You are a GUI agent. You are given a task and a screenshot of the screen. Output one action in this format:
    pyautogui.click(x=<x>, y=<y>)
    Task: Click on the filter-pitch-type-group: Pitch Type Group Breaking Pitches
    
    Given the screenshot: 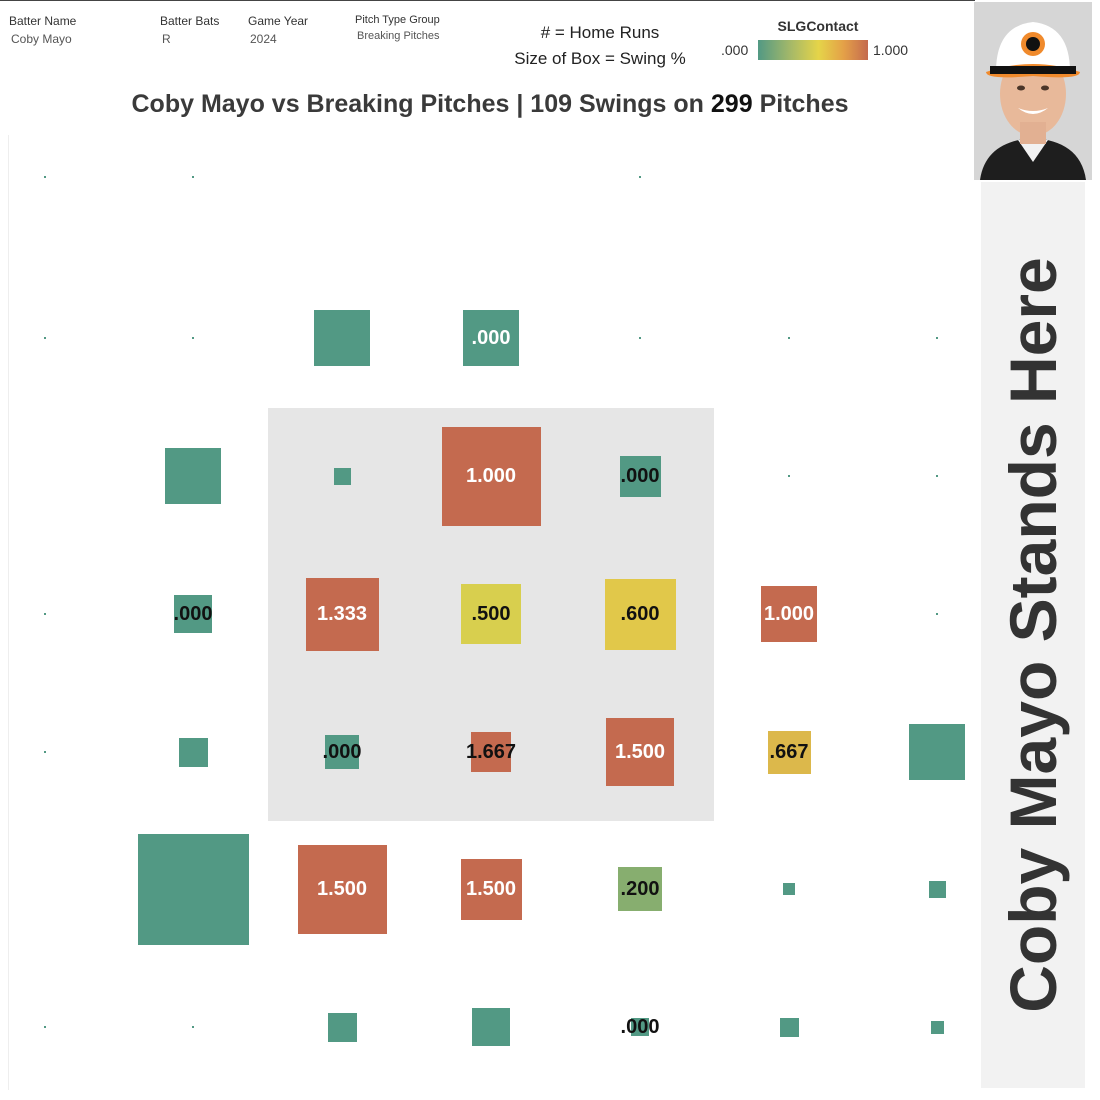 What is the action you would take?
    pyautogui.click(x=397, y=28)
    